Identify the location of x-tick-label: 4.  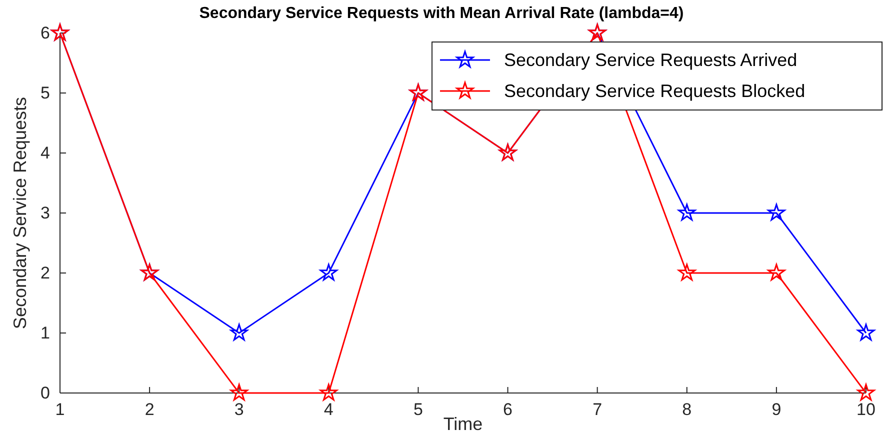
(329, 410).